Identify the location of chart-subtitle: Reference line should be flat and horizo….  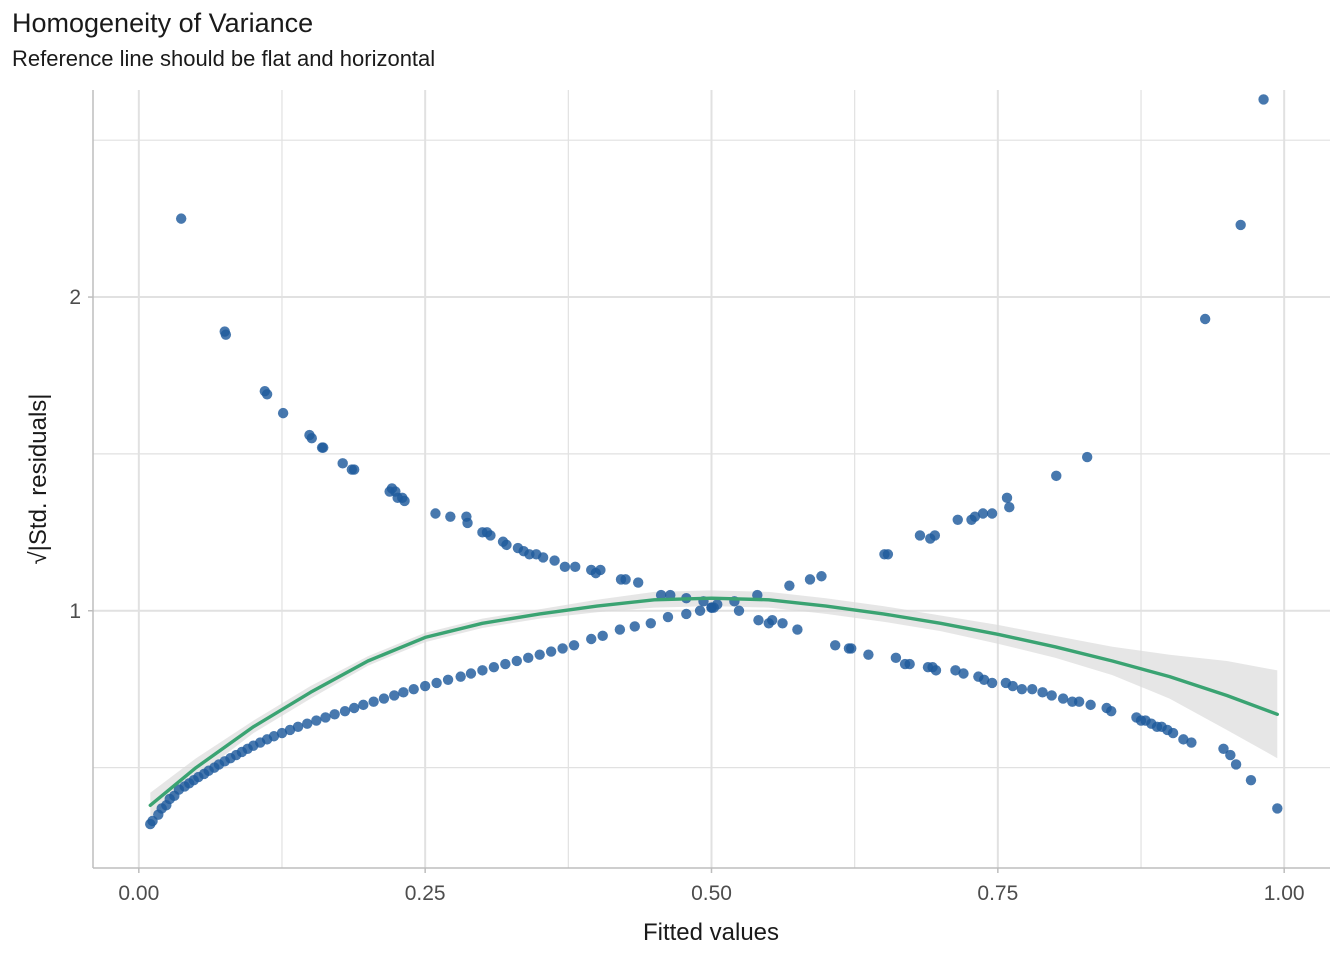
(224, 58).